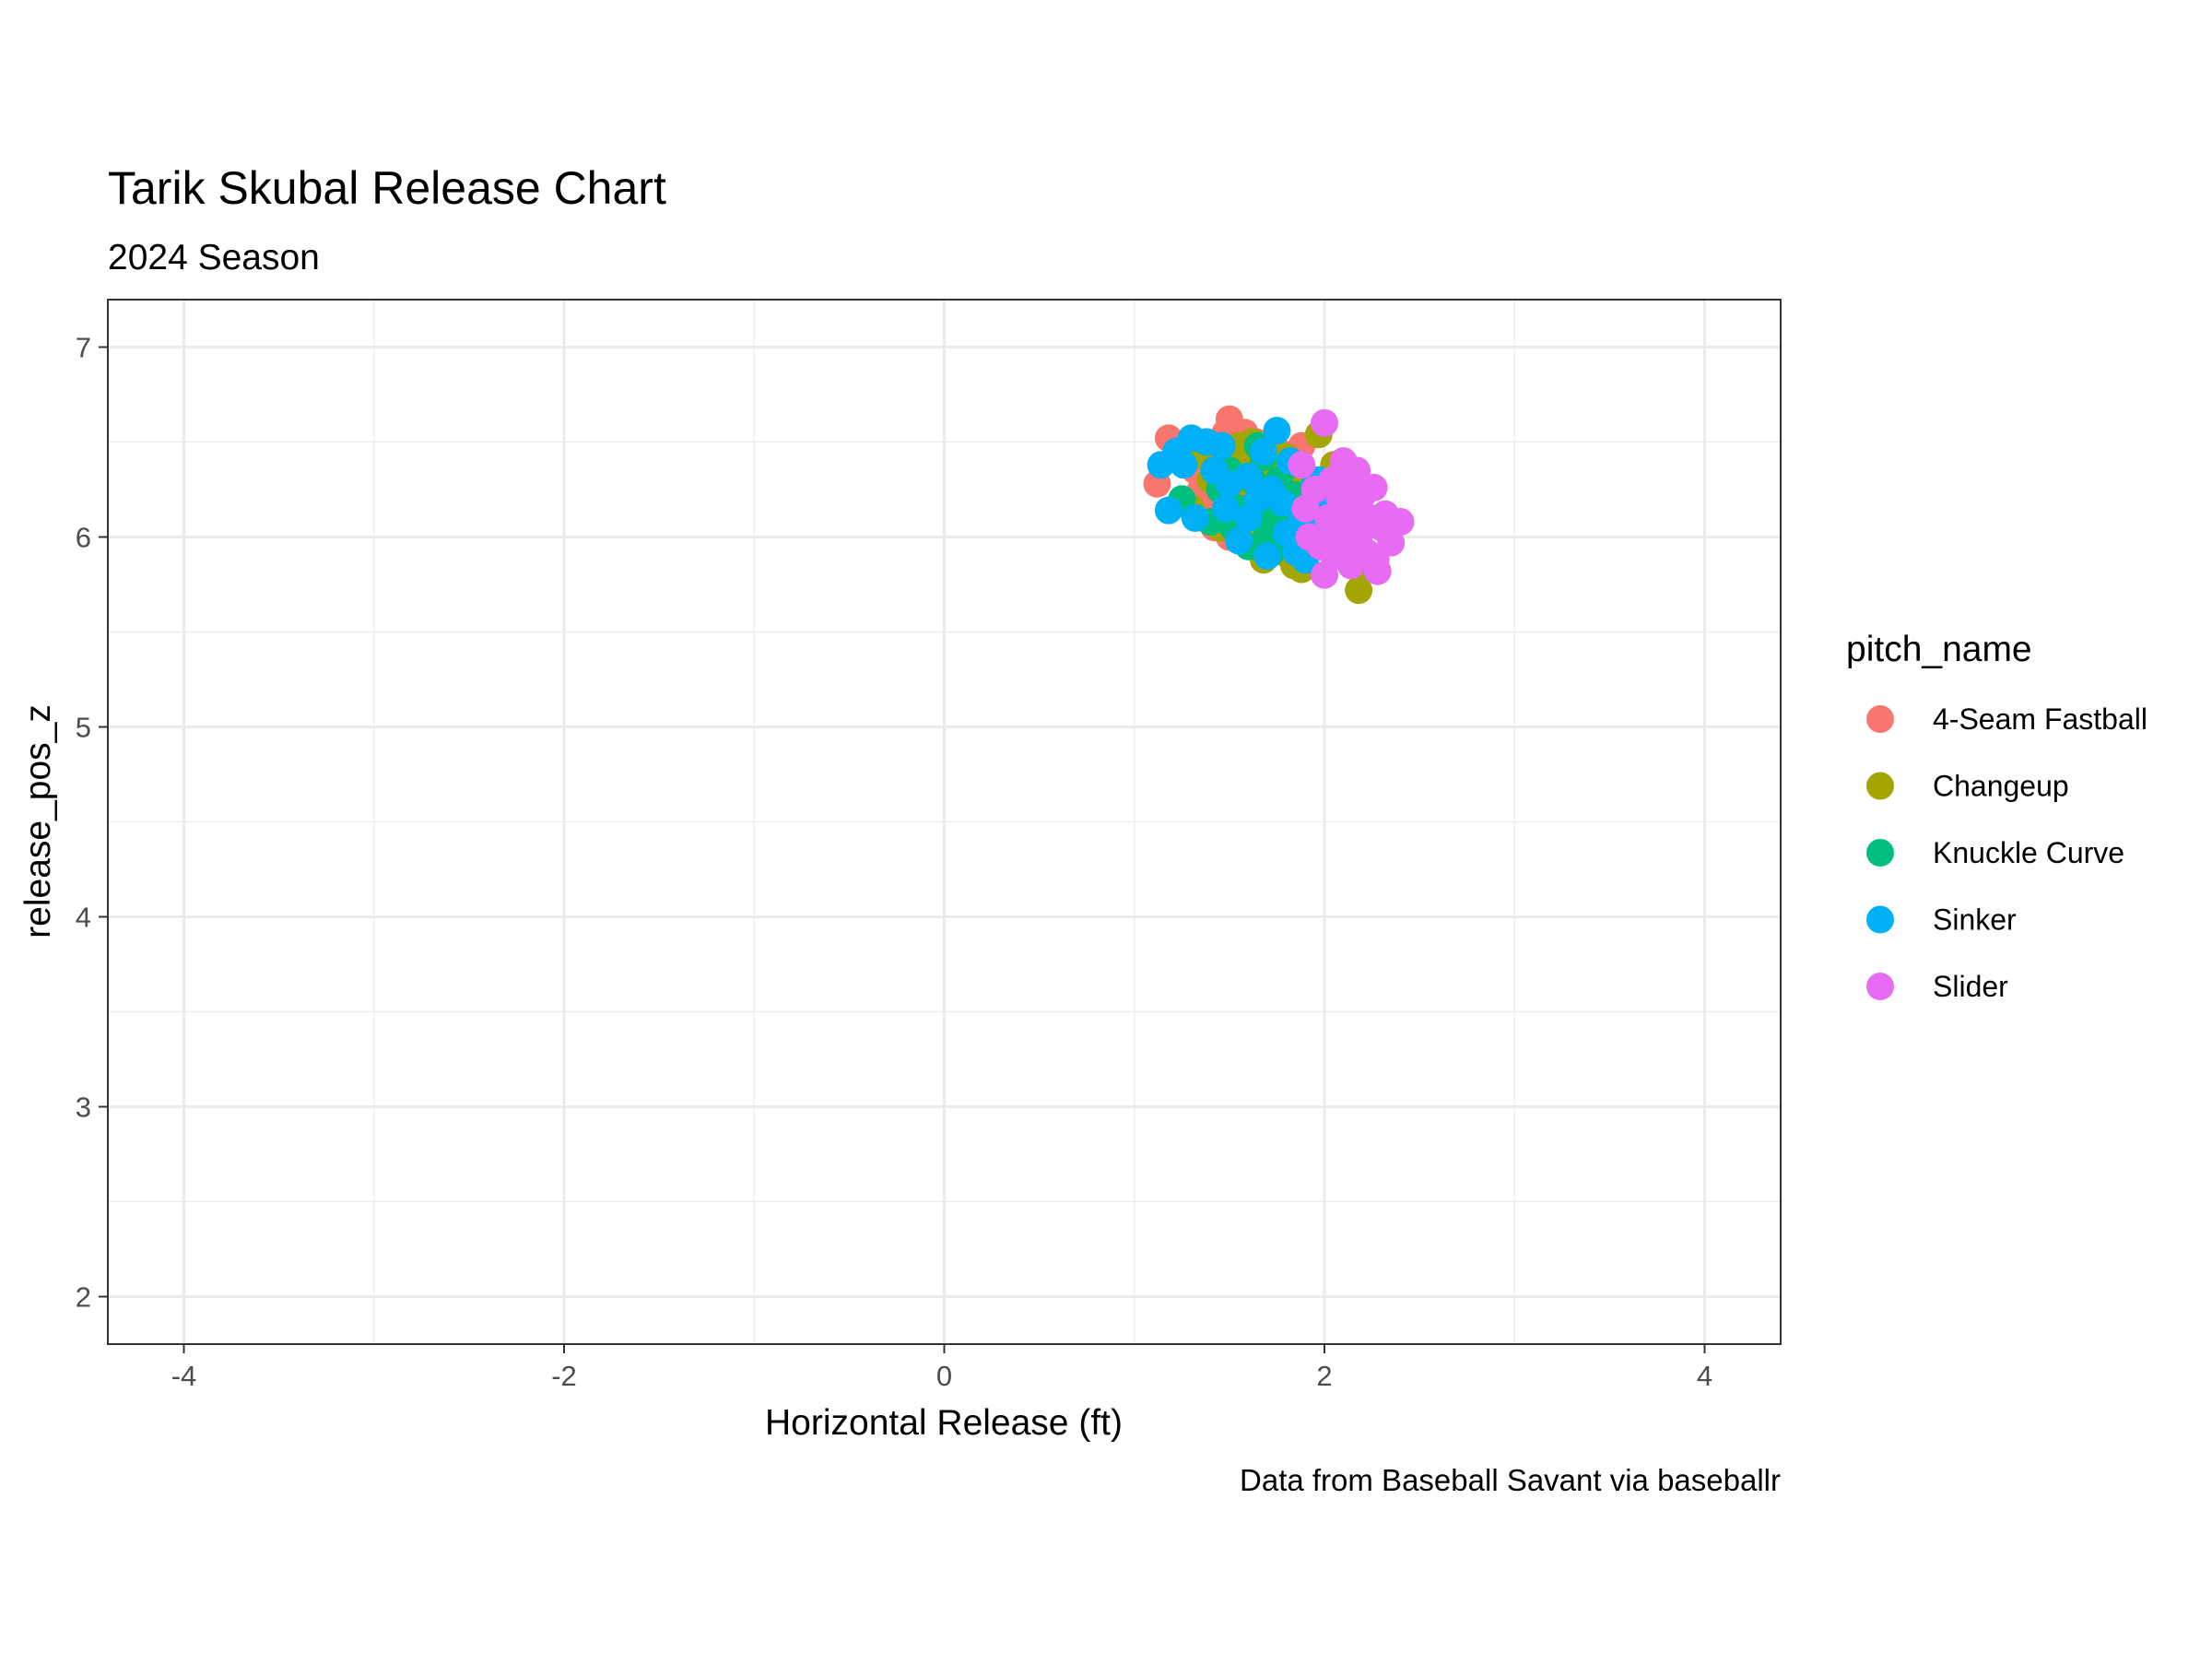 This screenshot has height=1664, width=2212. What do you see at coordinates (1939, 649) in the screenshot?
I see `legend-title: pitch_name` at bounding box center [1939, 649].